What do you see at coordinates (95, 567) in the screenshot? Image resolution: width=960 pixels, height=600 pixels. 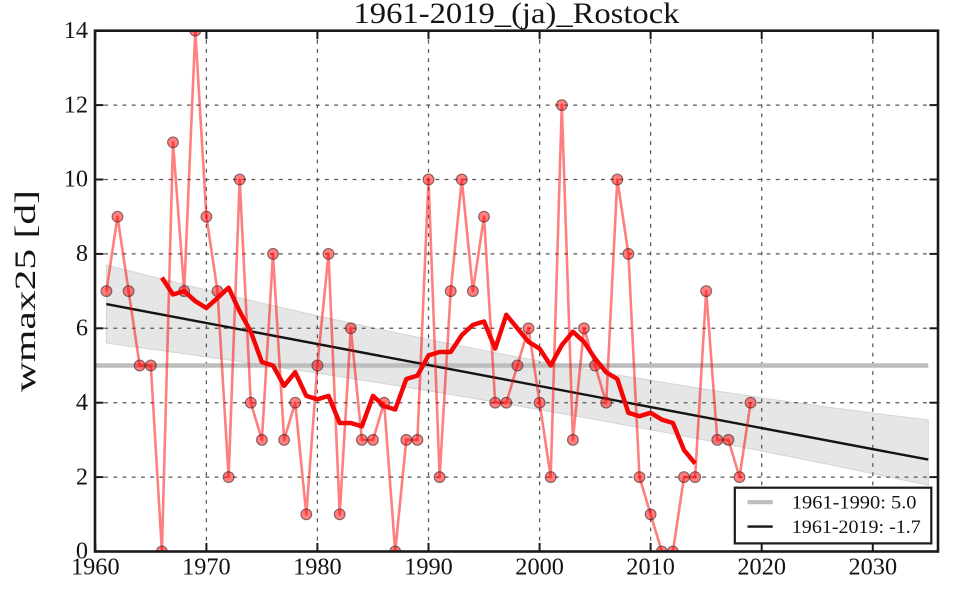 I see `svg-text: 1960` at bounding box center [95, 567].